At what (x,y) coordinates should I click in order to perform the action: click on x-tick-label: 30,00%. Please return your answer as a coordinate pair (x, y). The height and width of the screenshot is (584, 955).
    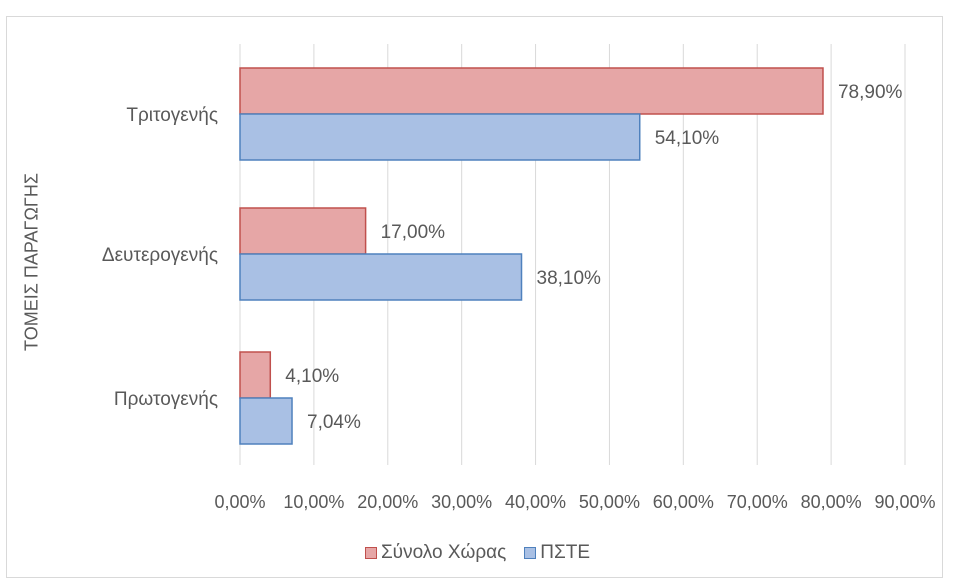
    Looking at the image, I should click on (461, 502).